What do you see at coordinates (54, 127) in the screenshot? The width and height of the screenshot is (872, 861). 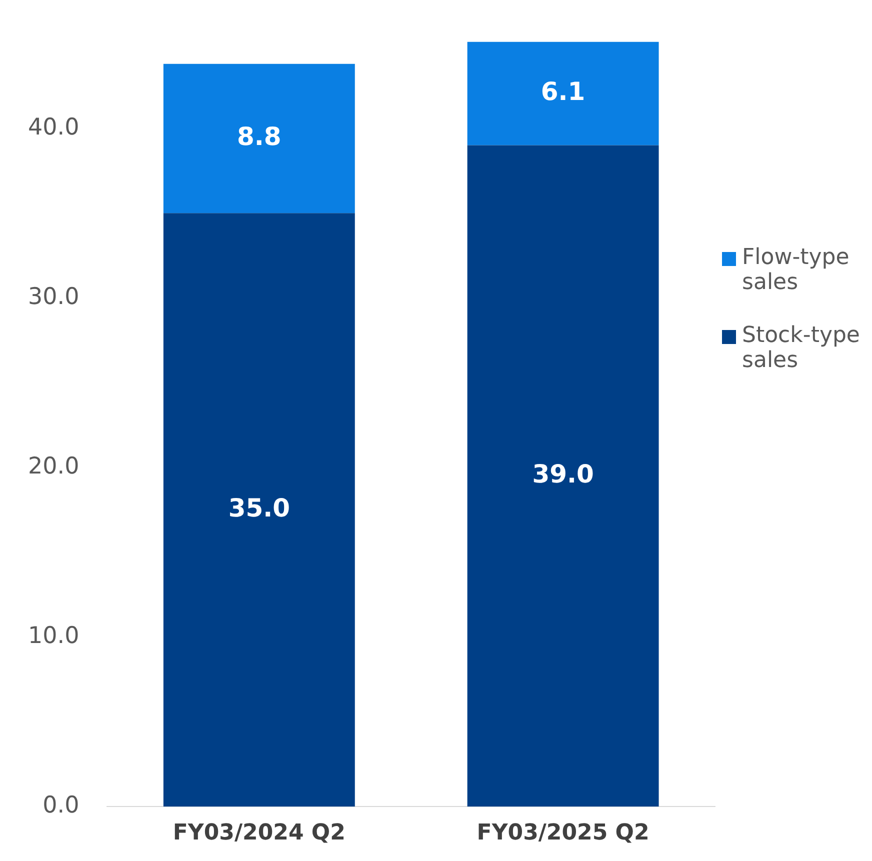 I see `y-tick-label: 40.0` at bounding box center [54, 127].